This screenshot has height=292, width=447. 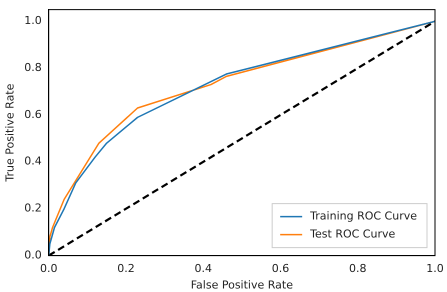 I want to click on legend-label: Training ROC Curve, so click(x=363, y=215).